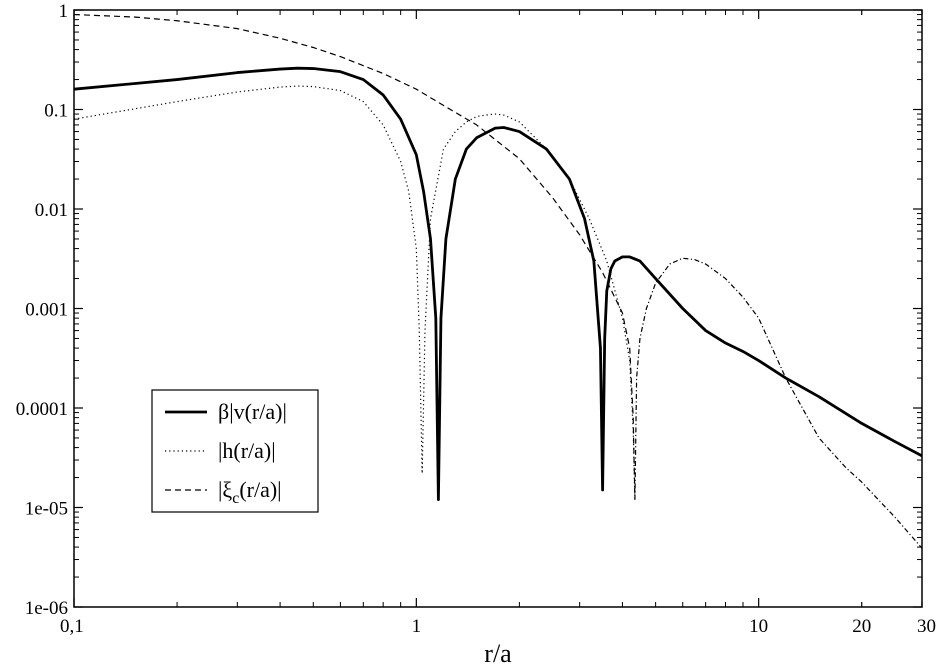 This screenshot has height=666, width=938. What do you see at coordinates (51, 210) in the screenshot?
I see `y-tick-label-2: 0.01` at bounding box center [51, 210].